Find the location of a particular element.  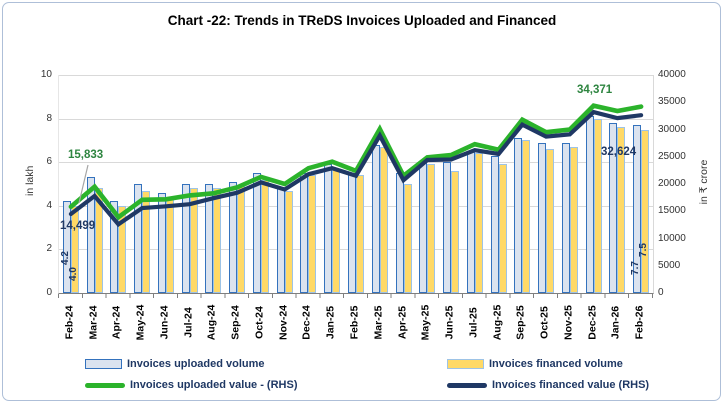

y-axis-right-tick-label: 40000 is located at coordinates (672, 74).